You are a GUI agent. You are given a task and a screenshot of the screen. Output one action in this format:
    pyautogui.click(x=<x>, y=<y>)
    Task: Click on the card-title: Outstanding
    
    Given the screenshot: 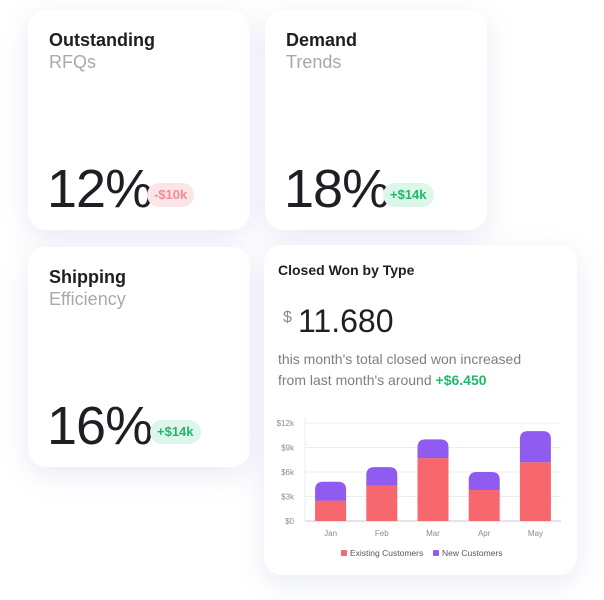 What is the action you would take?
    pyautogui.click(x=102, y=40)
    